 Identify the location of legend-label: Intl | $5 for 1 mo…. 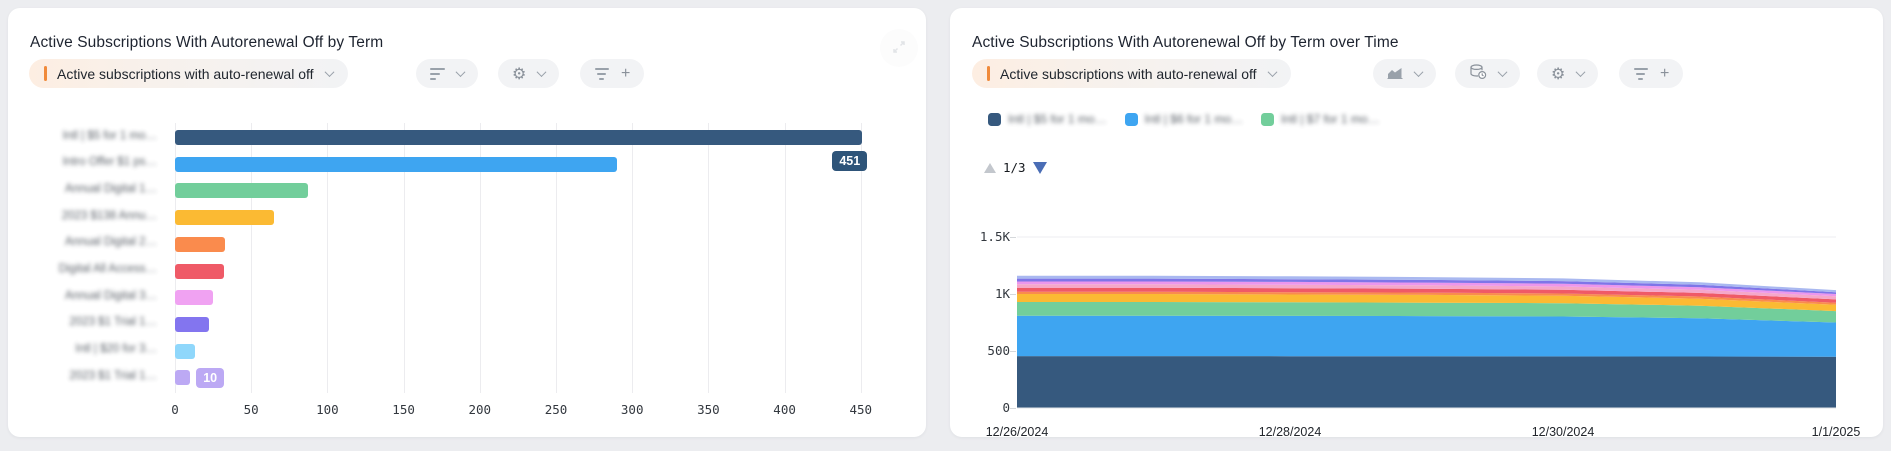
(1057, 119).